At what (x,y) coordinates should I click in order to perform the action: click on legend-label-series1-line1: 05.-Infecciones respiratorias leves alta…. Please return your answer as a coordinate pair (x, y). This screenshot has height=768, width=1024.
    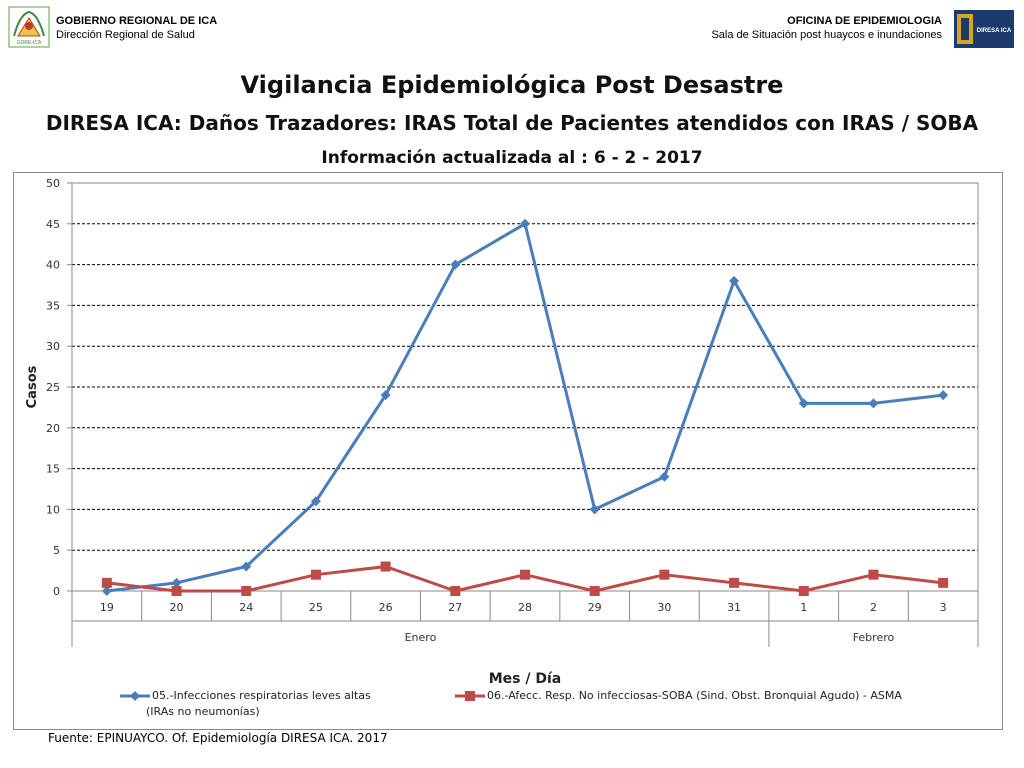
    Looking at the image, I should click on (261, 695).